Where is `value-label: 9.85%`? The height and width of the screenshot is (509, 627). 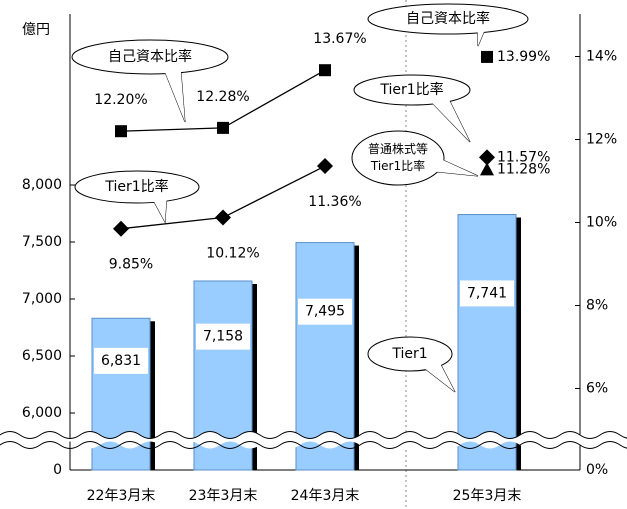 value-label: 9.85% is located at coordinates (131, 265).